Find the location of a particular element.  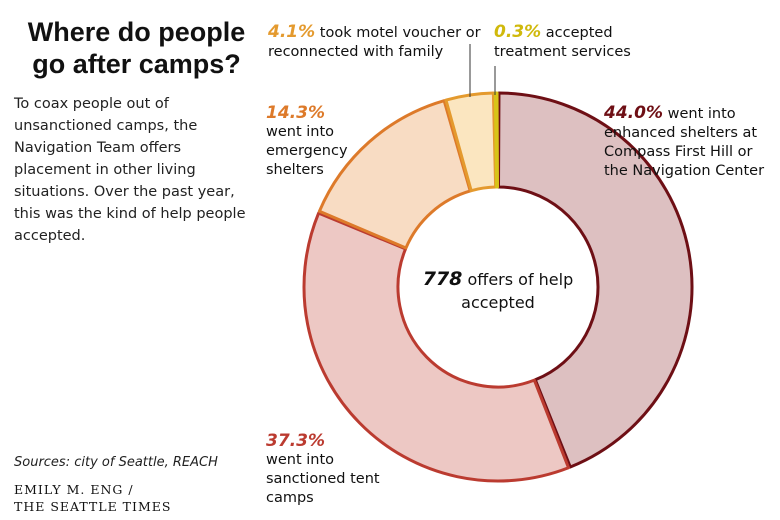

slice-pct-treatment: 0.3% is located at coordinates (518, 32).